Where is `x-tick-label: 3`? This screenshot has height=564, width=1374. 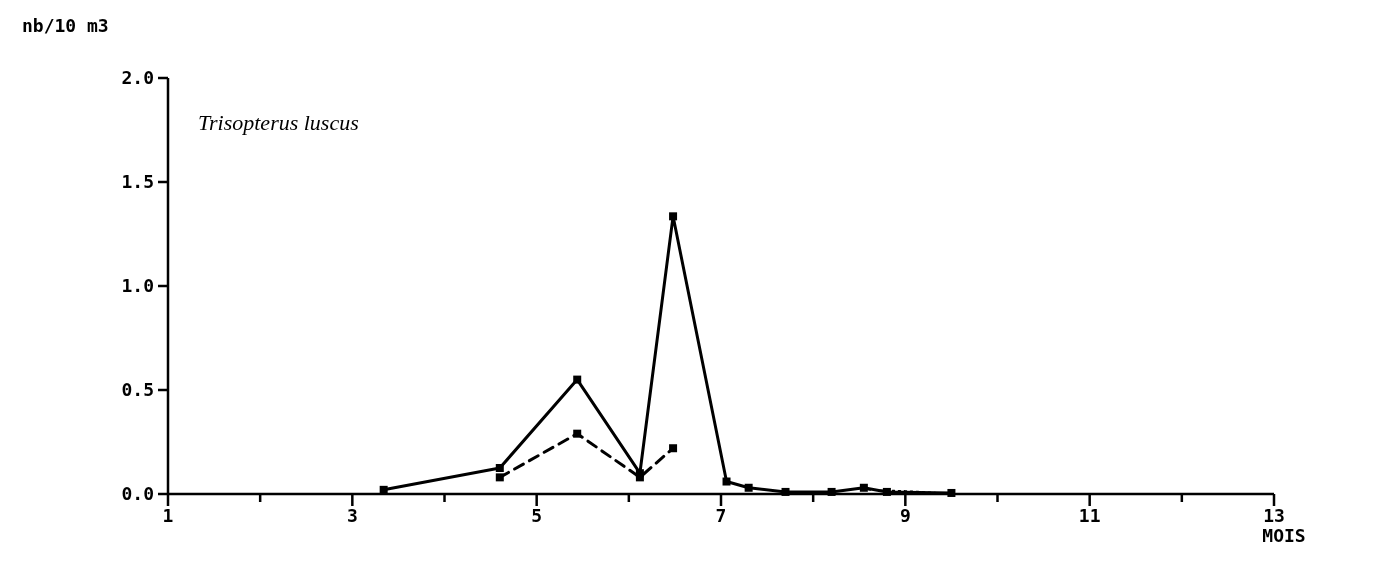 x-tick-label: 3 is located at coordinates (352, 515).